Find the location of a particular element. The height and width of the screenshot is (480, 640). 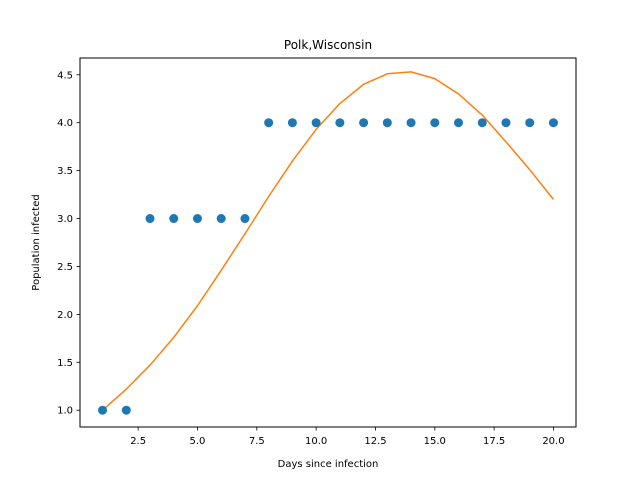

y-axis-label: Population infected is located at coordinates (36, 242).